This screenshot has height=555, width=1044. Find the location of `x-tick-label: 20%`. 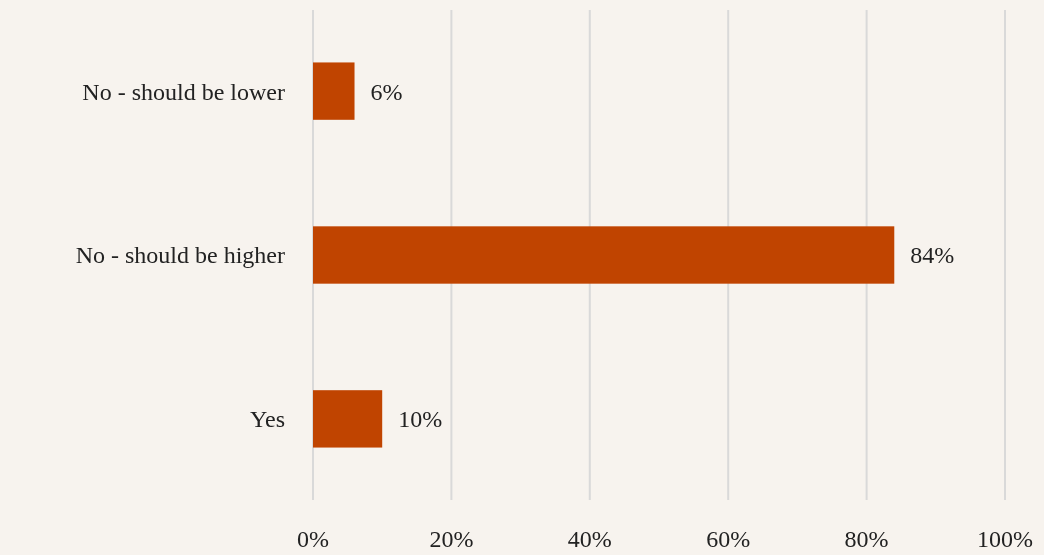

x-tick-label: 20% is located at coordinates (451, 539).